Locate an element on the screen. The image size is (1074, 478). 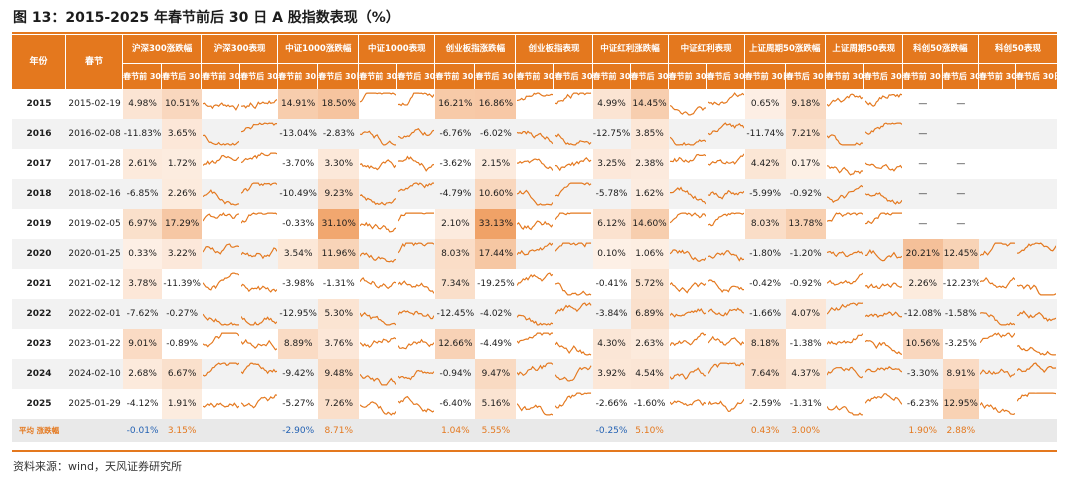
change-before-cell: -5.27% is located at coordinates (298, 404).